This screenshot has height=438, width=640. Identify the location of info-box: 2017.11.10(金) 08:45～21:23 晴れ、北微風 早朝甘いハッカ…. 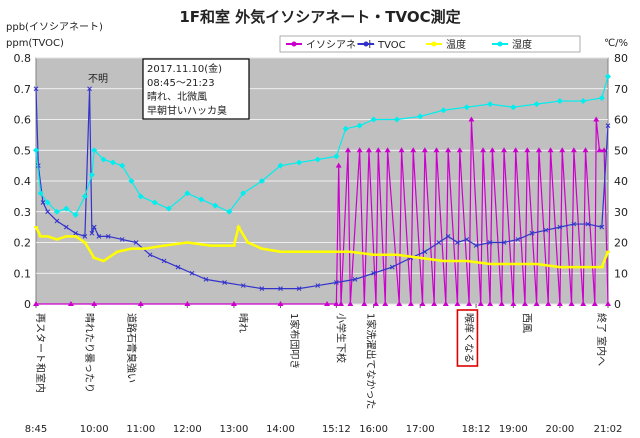
(196, 89).